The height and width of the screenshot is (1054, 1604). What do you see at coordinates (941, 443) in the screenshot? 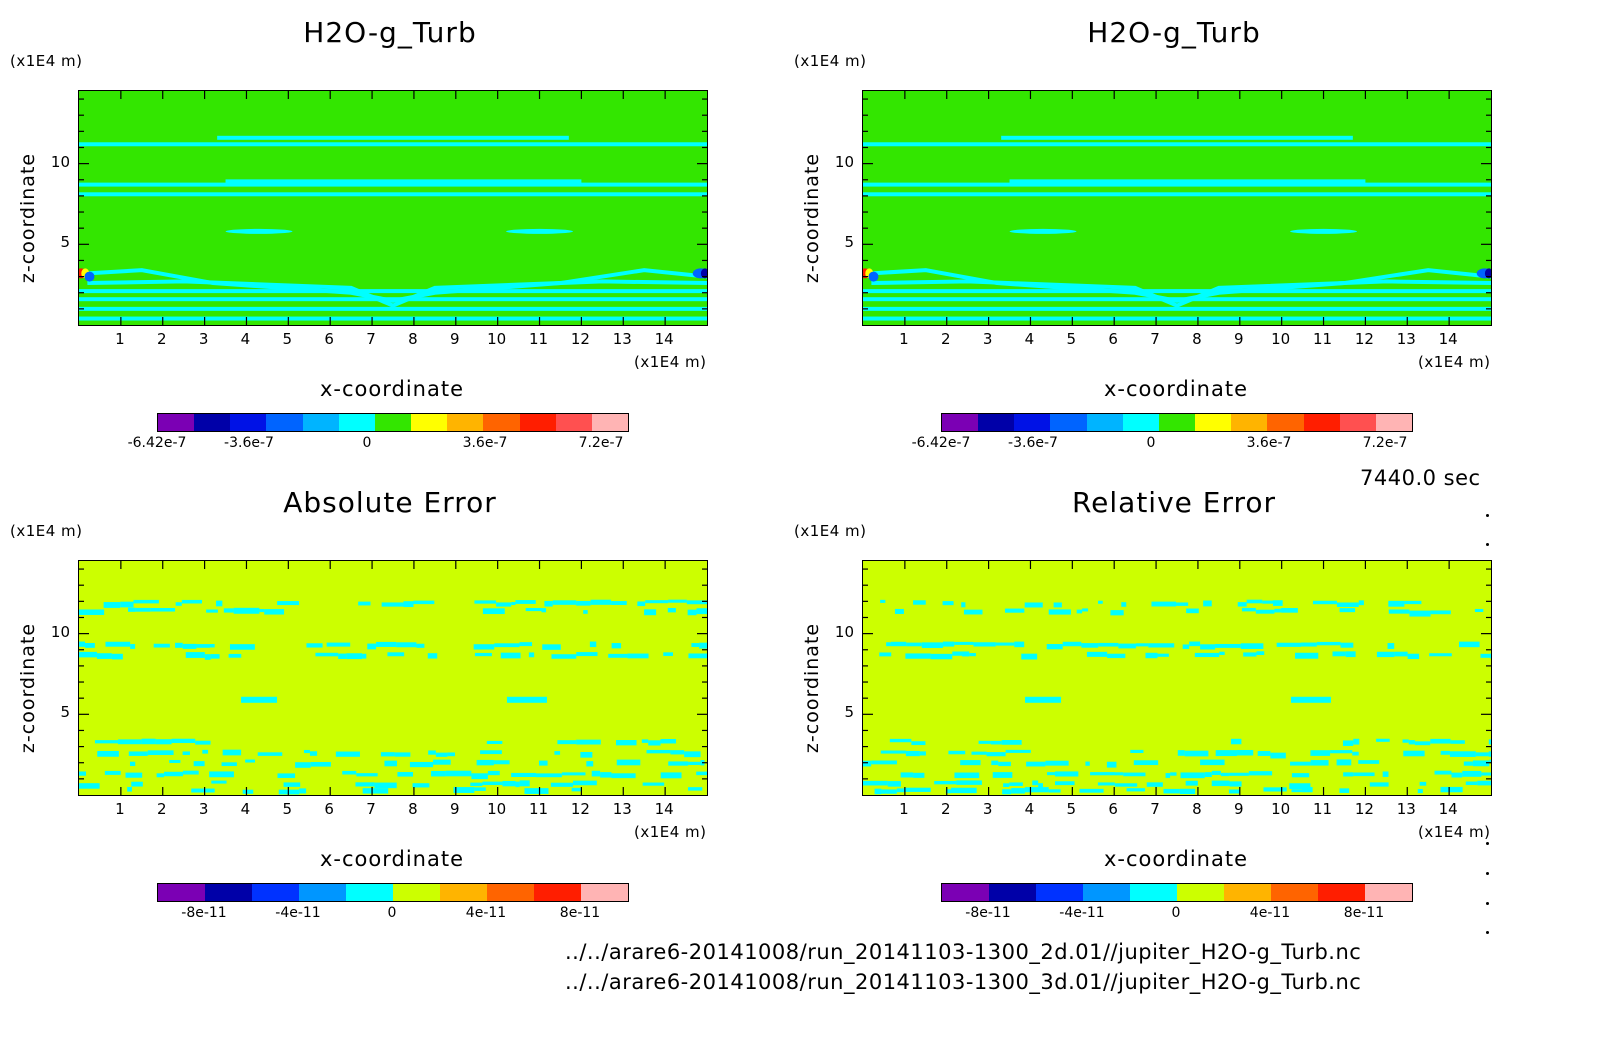
I see `colorbar-label: -6.42e-7` at bounding box center [941, 443].